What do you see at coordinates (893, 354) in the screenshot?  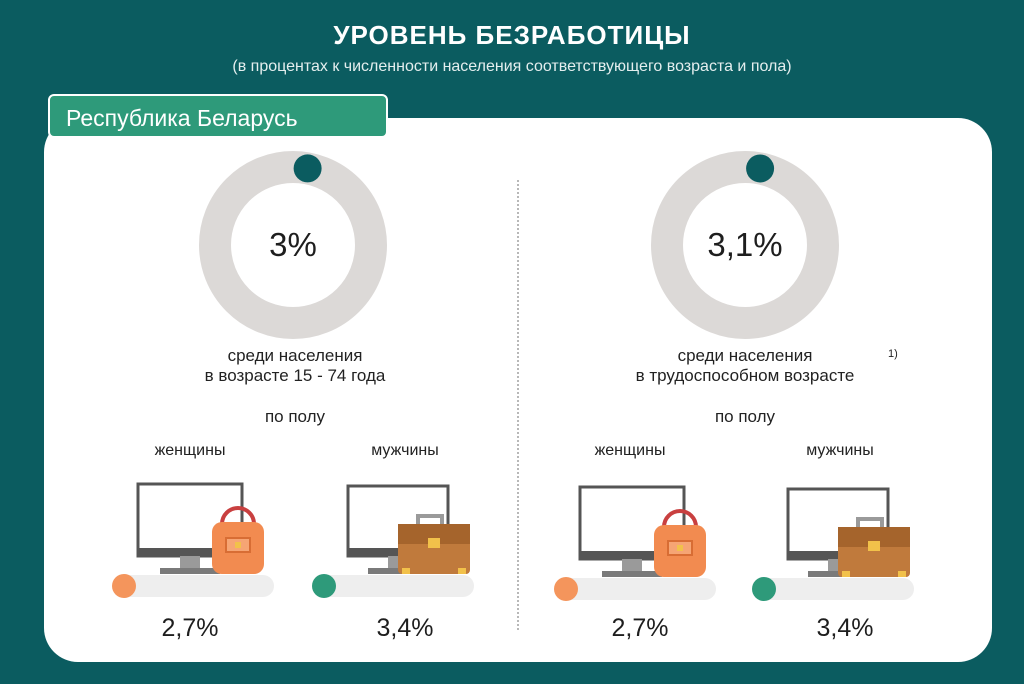 I see `footnote-marker: 1)` at bounding box center [893, 354].